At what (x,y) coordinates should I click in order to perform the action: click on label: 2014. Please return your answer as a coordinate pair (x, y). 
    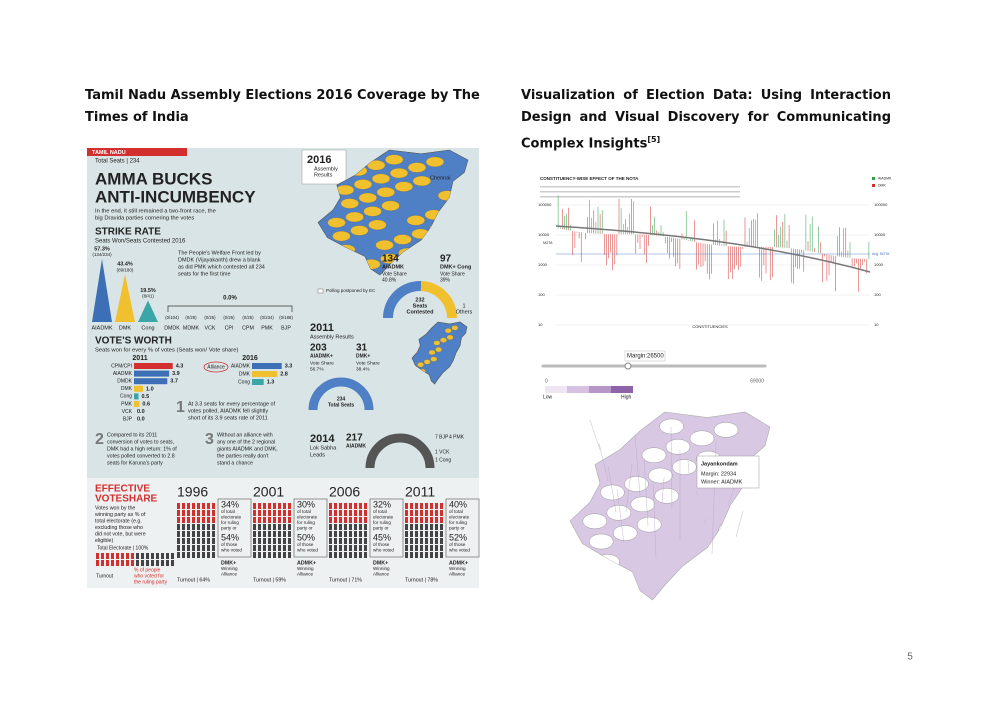
    Looking at the image, I should click on (322, 439).